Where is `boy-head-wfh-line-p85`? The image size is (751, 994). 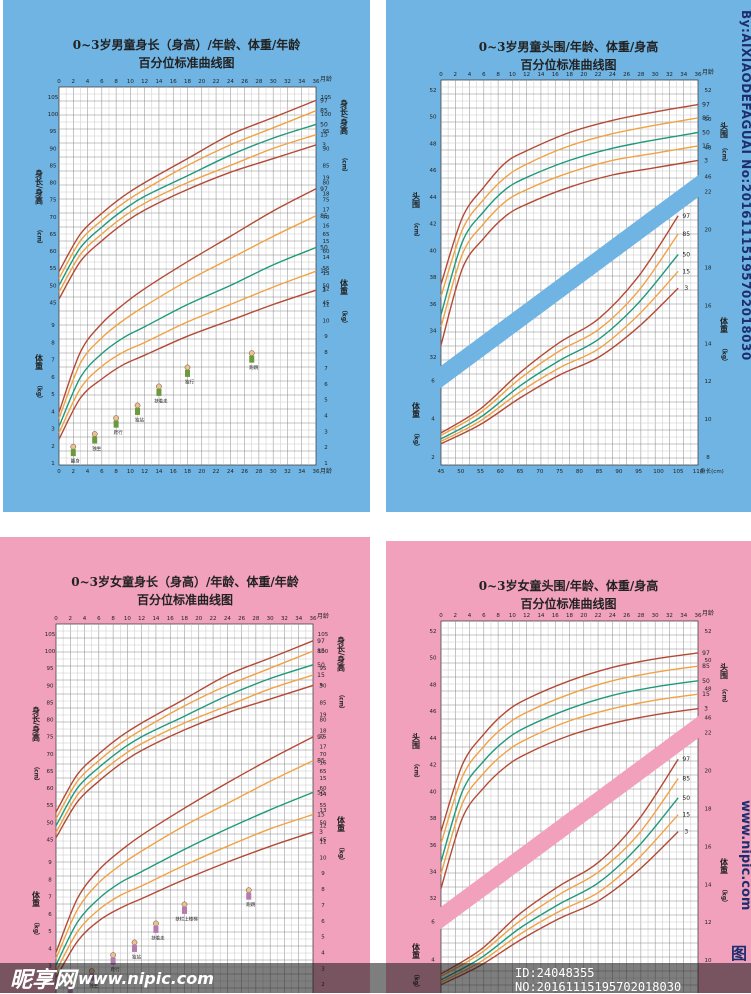 boy-head-wfh-line-p85 is located at coordinates (559, 334).